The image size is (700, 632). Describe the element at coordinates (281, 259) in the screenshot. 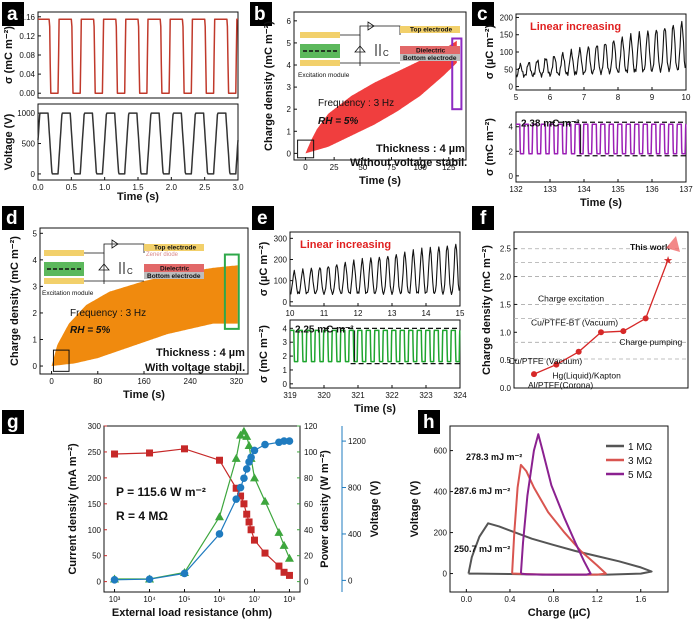

I see `panel-e-ytick-label: 200` at that location.